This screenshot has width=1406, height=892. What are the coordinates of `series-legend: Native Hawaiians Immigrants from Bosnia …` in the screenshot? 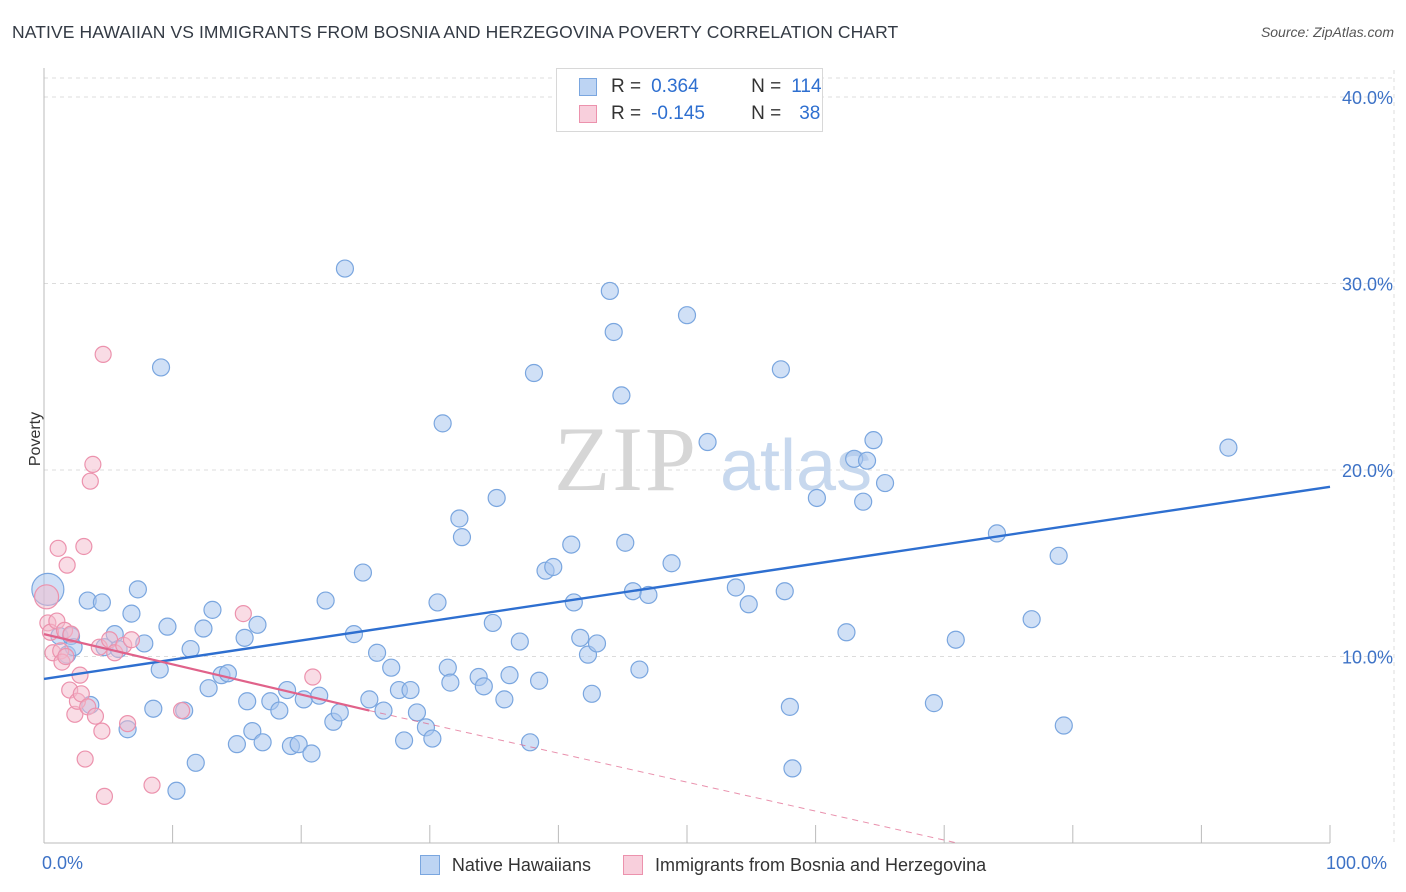 It's located at (703, 865).